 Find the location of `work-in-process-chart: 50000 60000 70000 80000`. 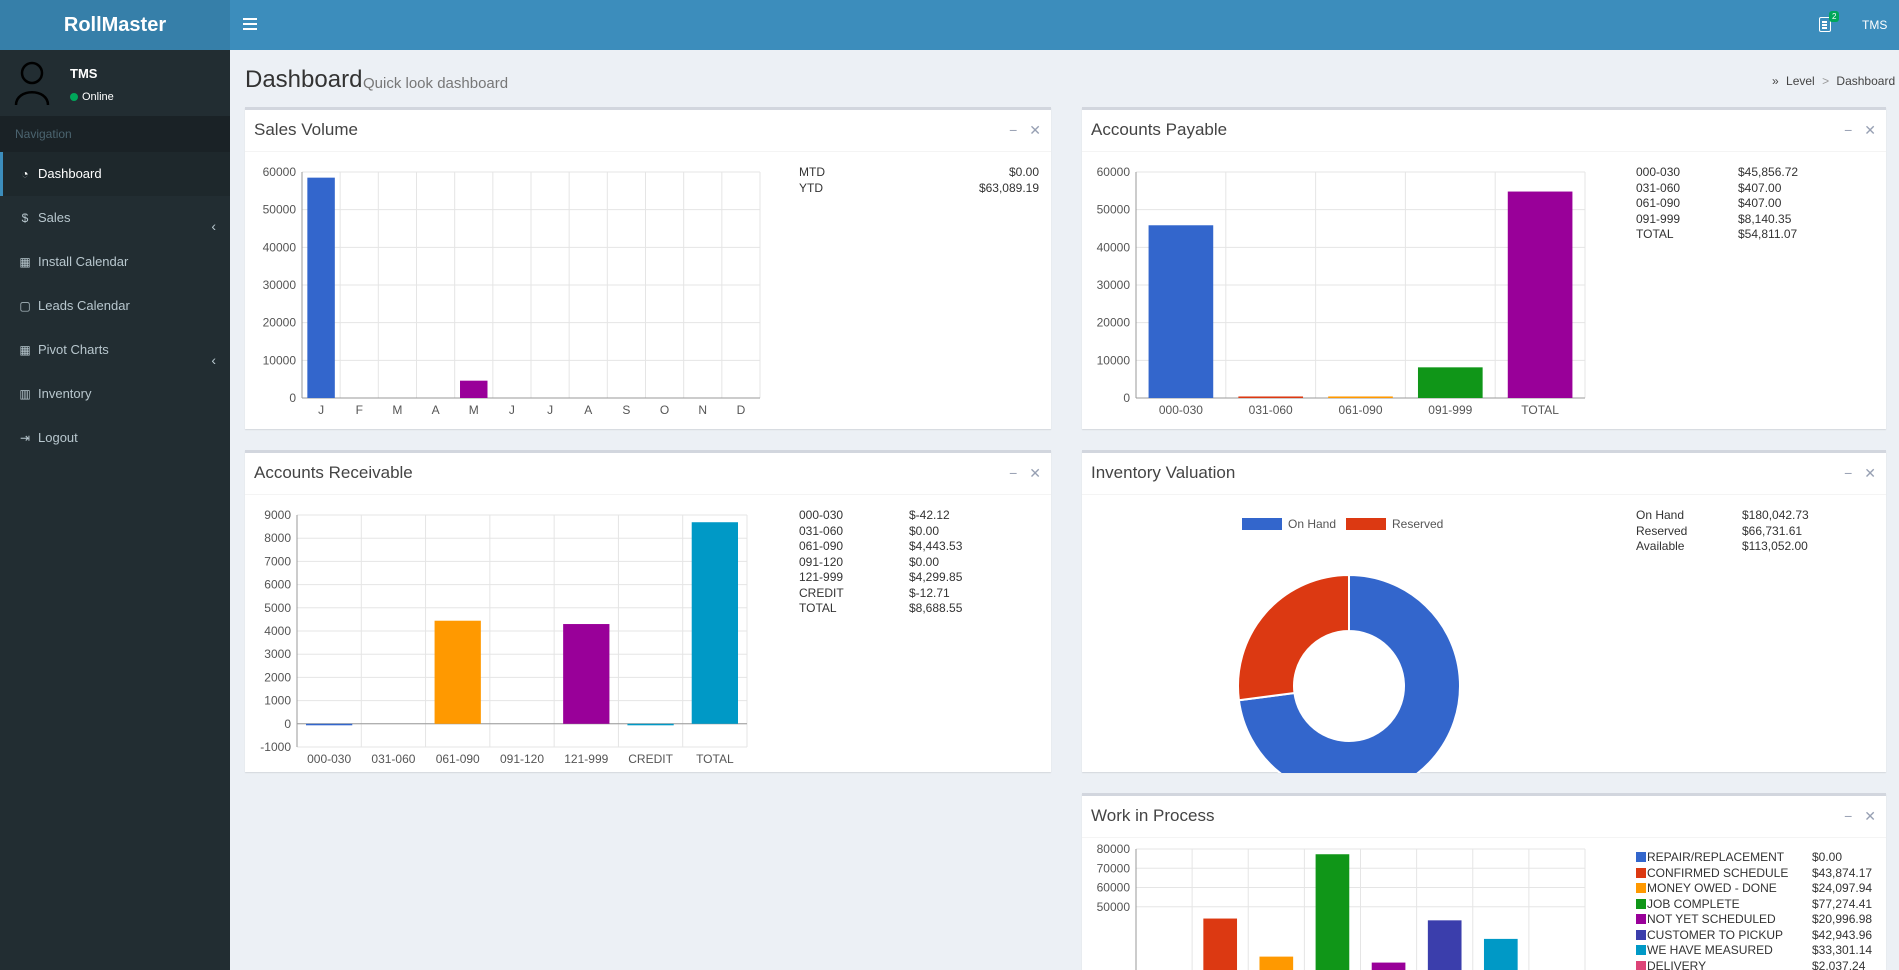

work-in-process-chart: 50000 60000 70000 80000 is located at coordinates (1341, 906).